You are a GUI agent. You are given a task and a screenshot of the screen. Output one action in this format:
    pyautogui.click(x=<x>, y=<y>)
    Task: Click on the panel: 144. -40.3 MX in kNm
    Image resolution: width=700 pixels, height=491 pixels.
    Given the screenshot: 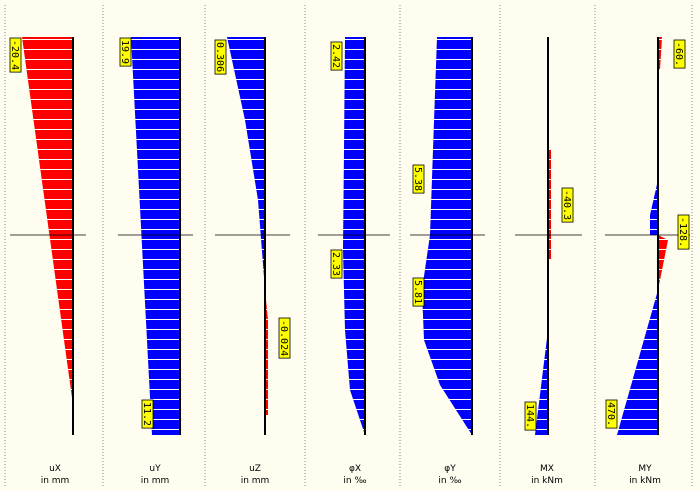 What is the action you would take?
    pyautogui.click(x=548, y=261)
    